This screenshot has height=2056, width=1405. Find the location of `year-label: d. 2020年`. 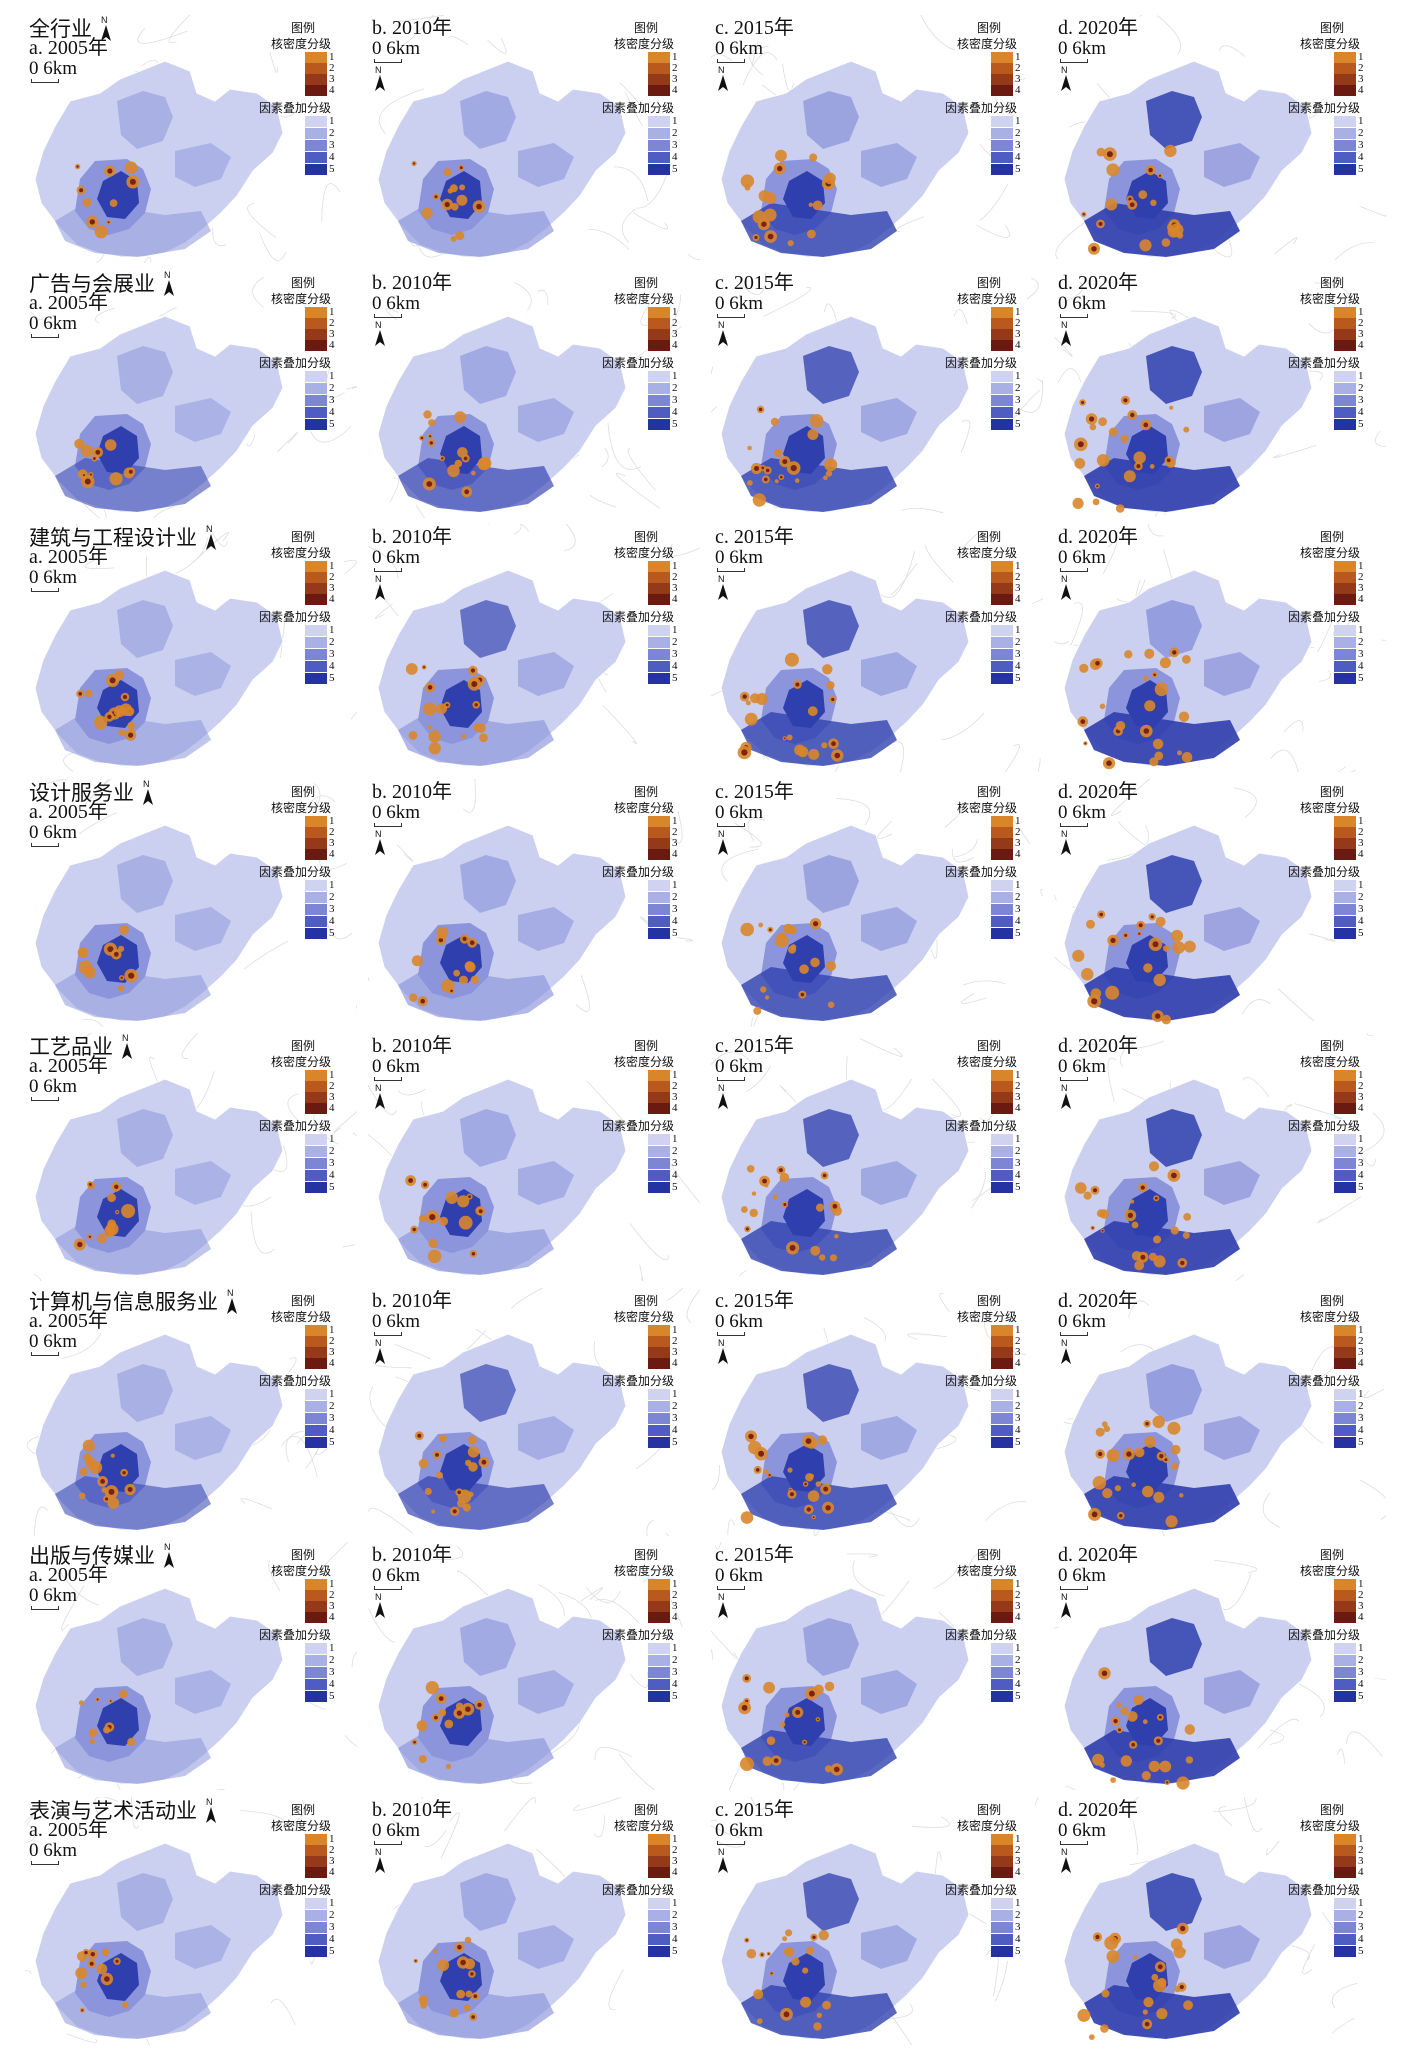

year-label: d. 2020年 is located at coordinates (1098, 1555).